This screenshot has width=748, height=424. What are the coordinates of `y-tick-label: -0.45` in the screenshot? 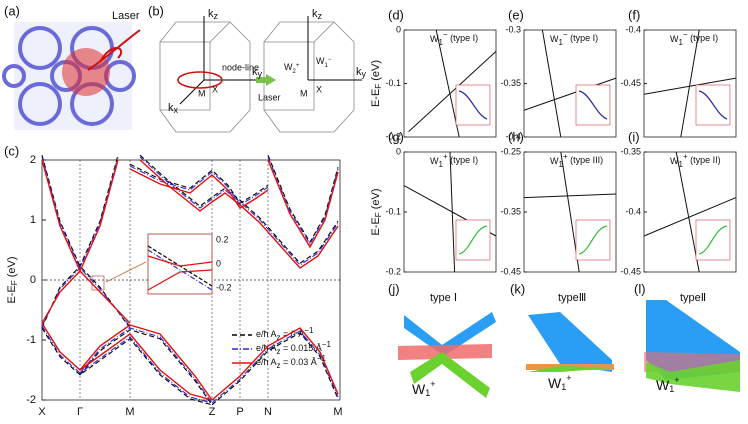 It's located at (510, 271).